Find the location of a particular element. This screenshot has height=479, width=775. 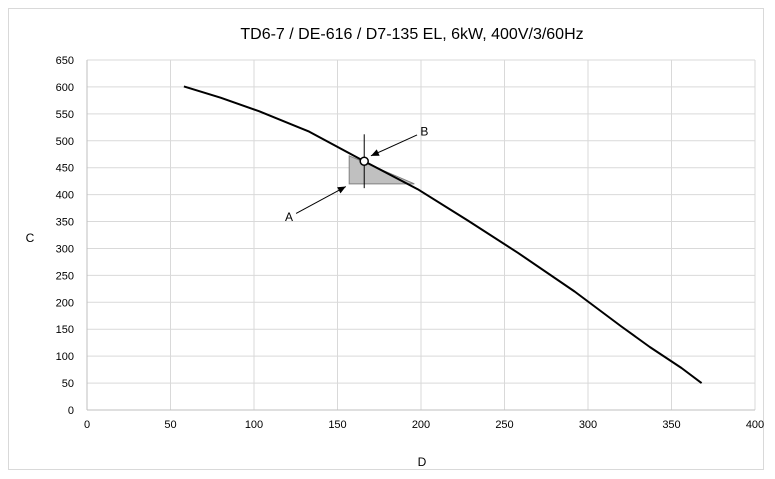

x-tick-label: 200 is located at coordinates (421, 425).